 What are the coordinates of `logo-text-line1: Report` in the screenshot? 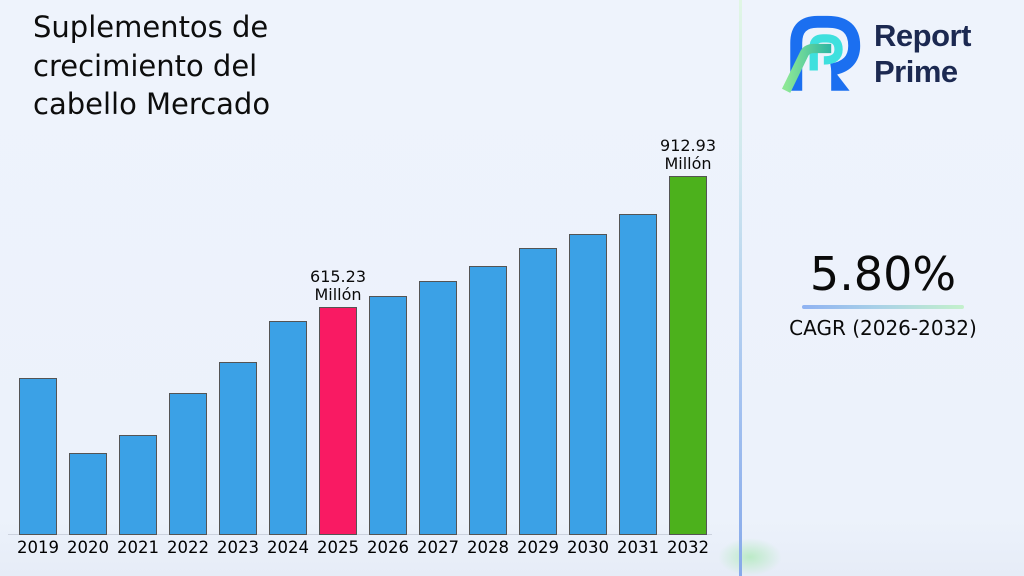 It's located at (922, 35).